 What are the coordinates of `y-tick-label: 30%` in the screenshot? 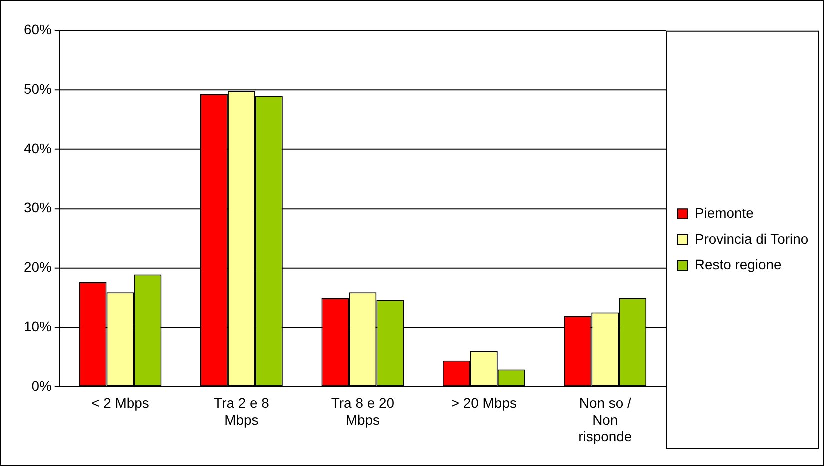 It's located at (38, 208).